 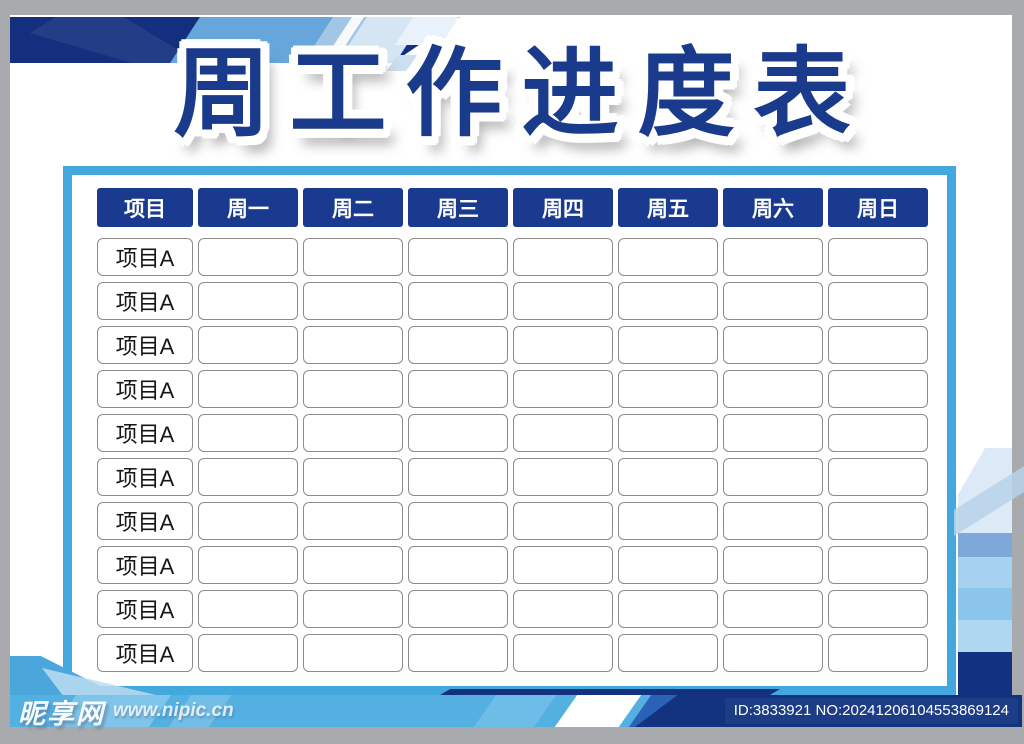 I want to click on footer-bar: ID:3833921 NO:20241206104553869124, so click(x=516, y=708).